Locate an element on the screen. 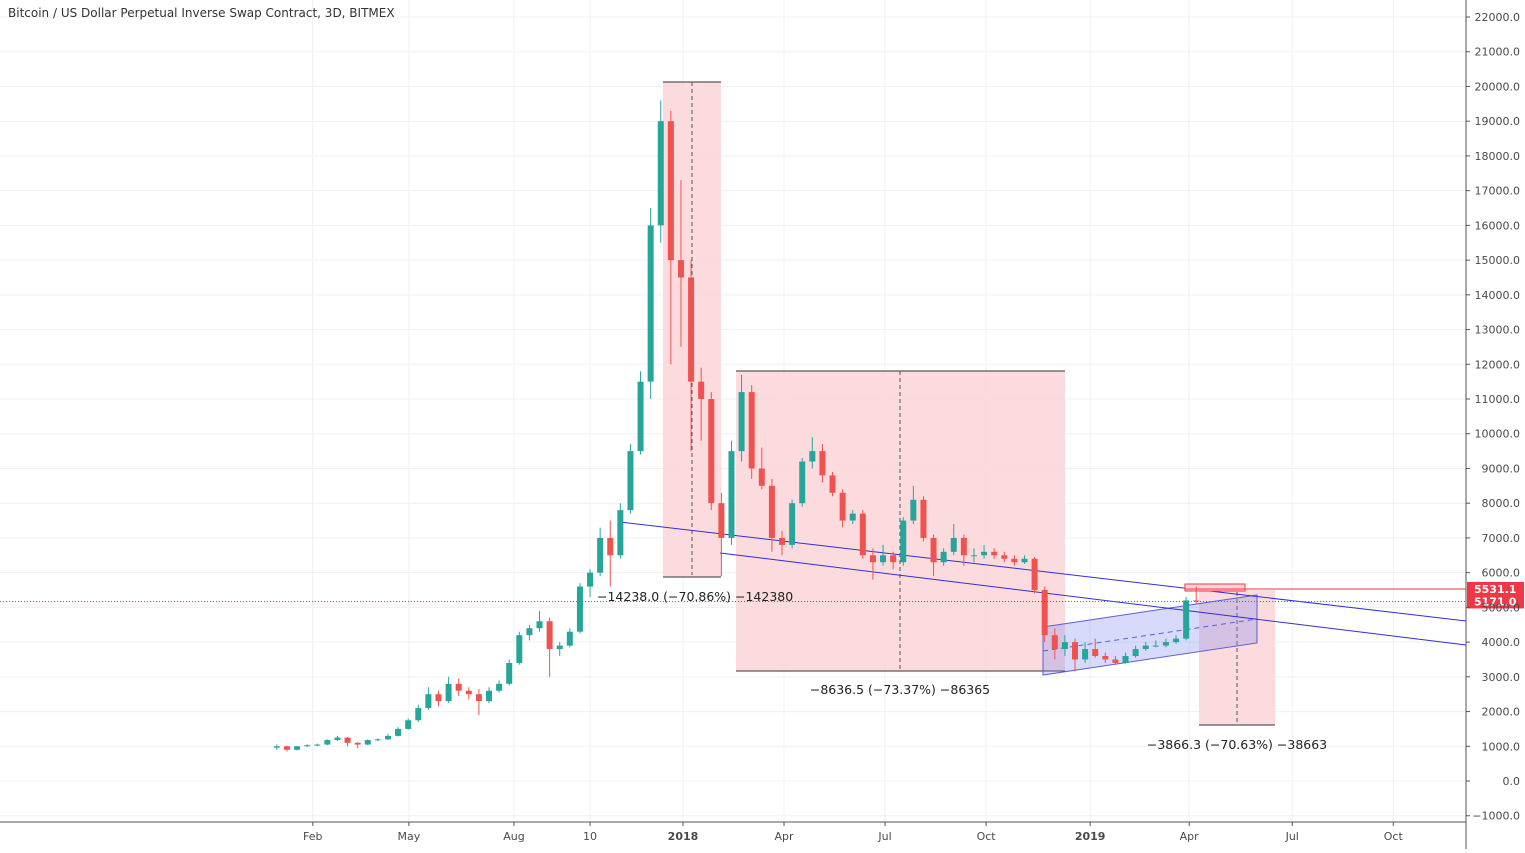 The width and height of the screenshot is (1525, 853). y-tick-label: 12000.0 is located at coordinates (1498, 364).